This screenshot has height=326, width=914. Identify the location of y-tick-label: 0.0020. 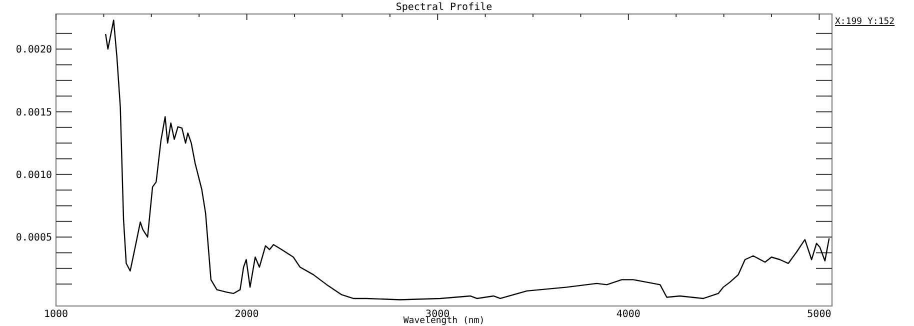
(34, 50).